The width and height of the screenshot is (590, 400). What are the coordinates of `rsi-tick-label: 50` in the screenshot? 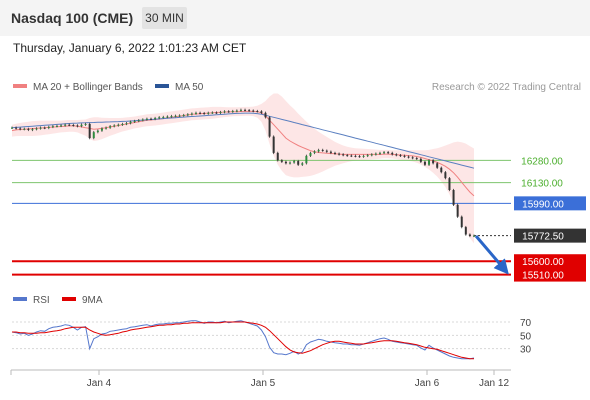 It's located at (526, 336).